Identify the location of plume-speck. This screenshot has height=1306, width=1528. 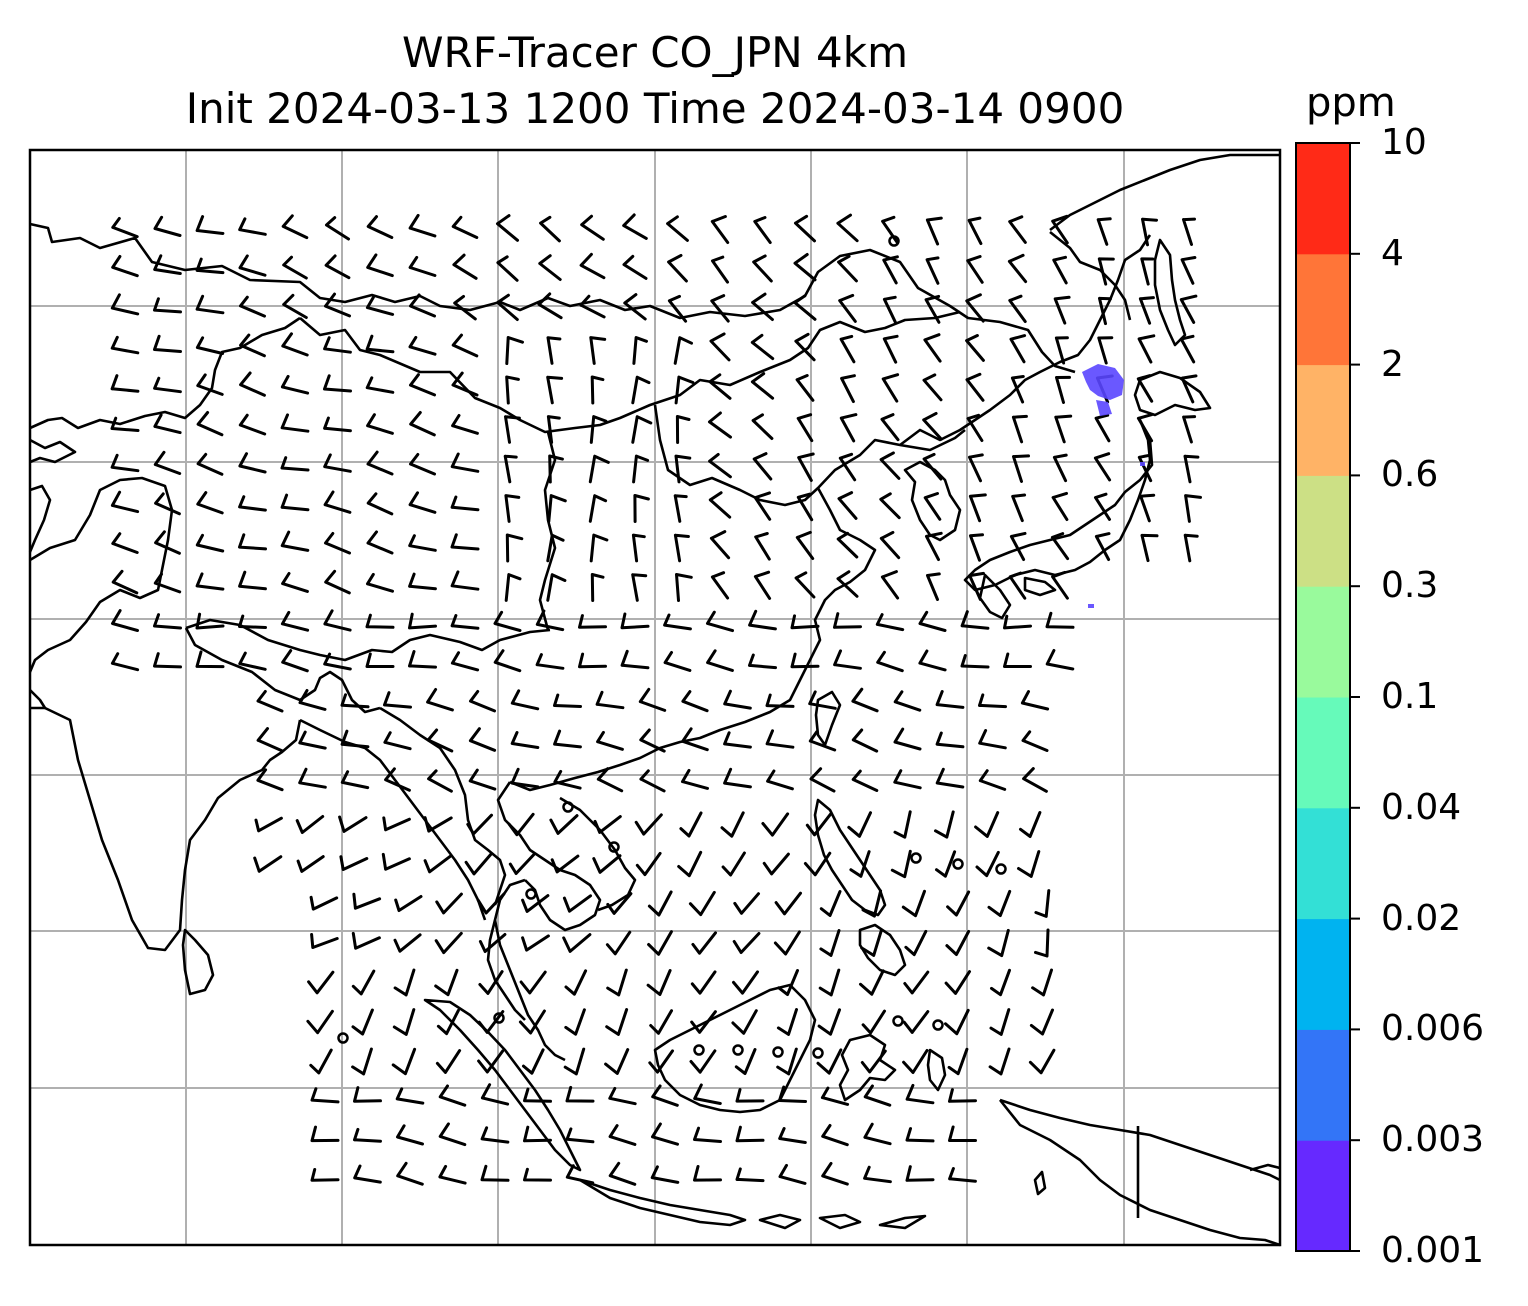
(1091, 606).